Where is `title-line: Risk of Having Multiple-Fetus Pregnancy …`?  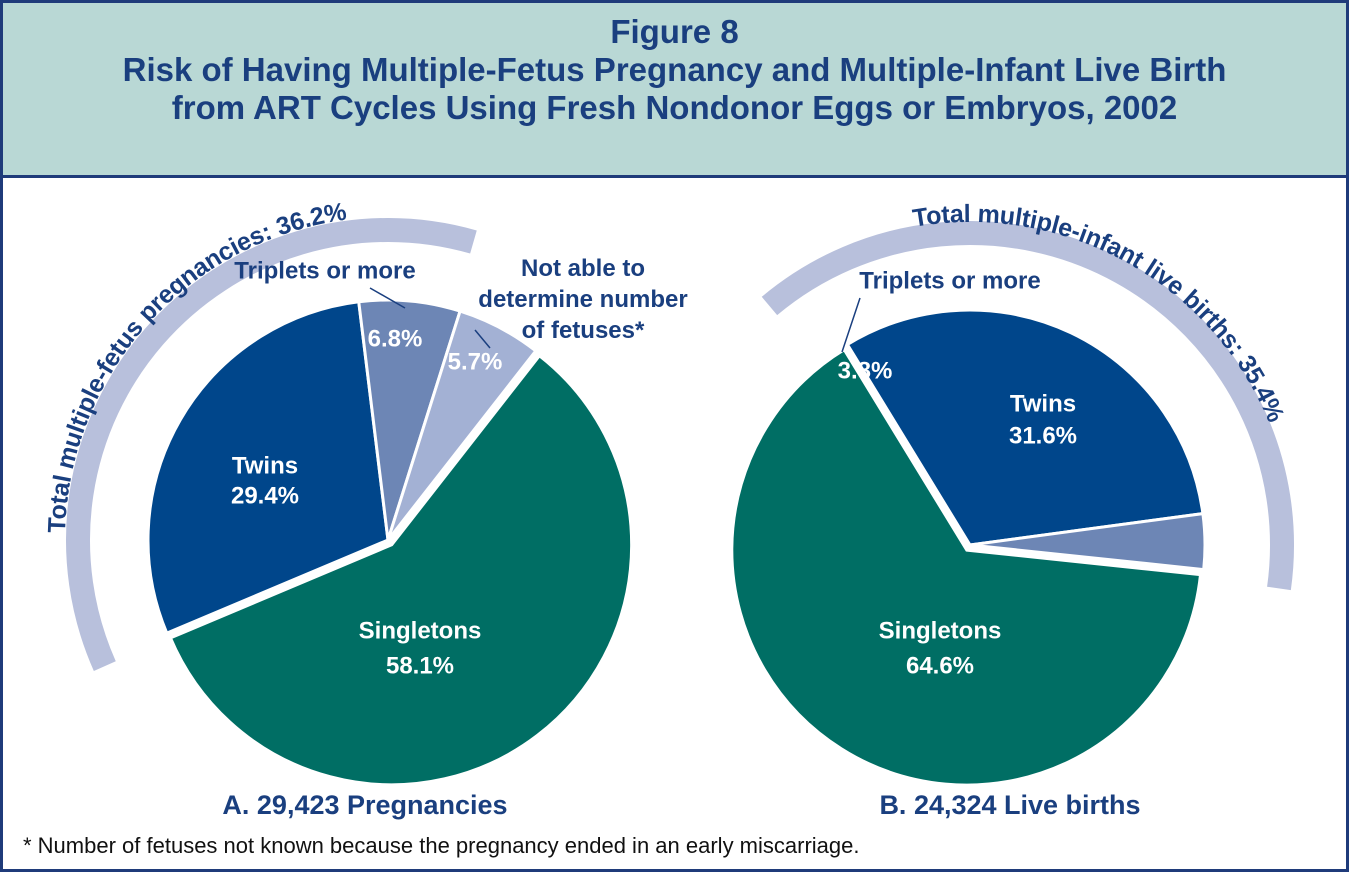 title-line: Risk of Having Multiple-Fetus Pregnancy … is located at coordinates (674, 69).